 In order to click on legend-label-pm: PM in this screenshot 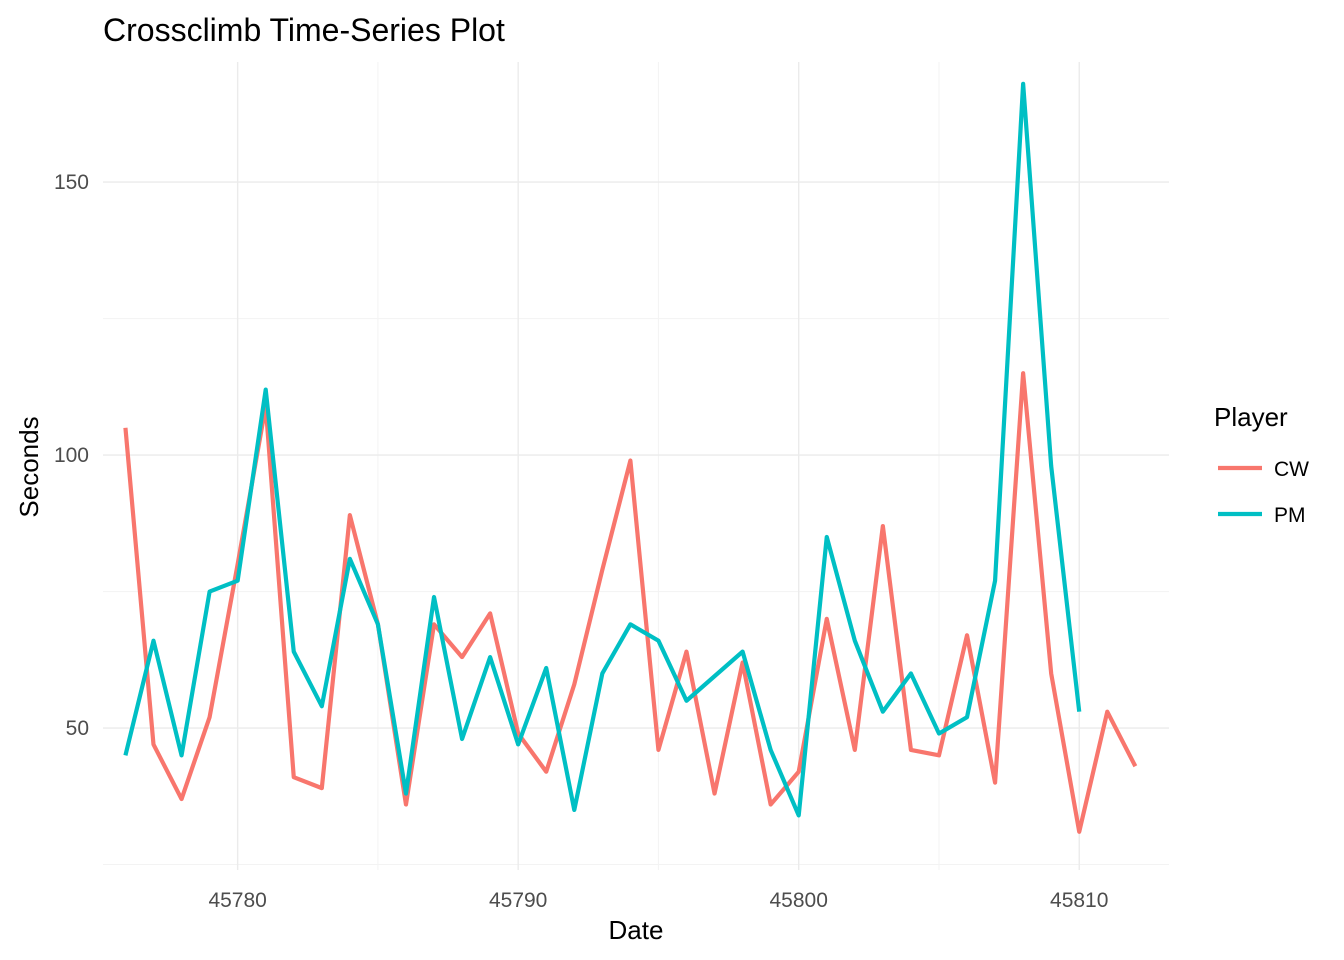, I will do `click(1290, 515)`.